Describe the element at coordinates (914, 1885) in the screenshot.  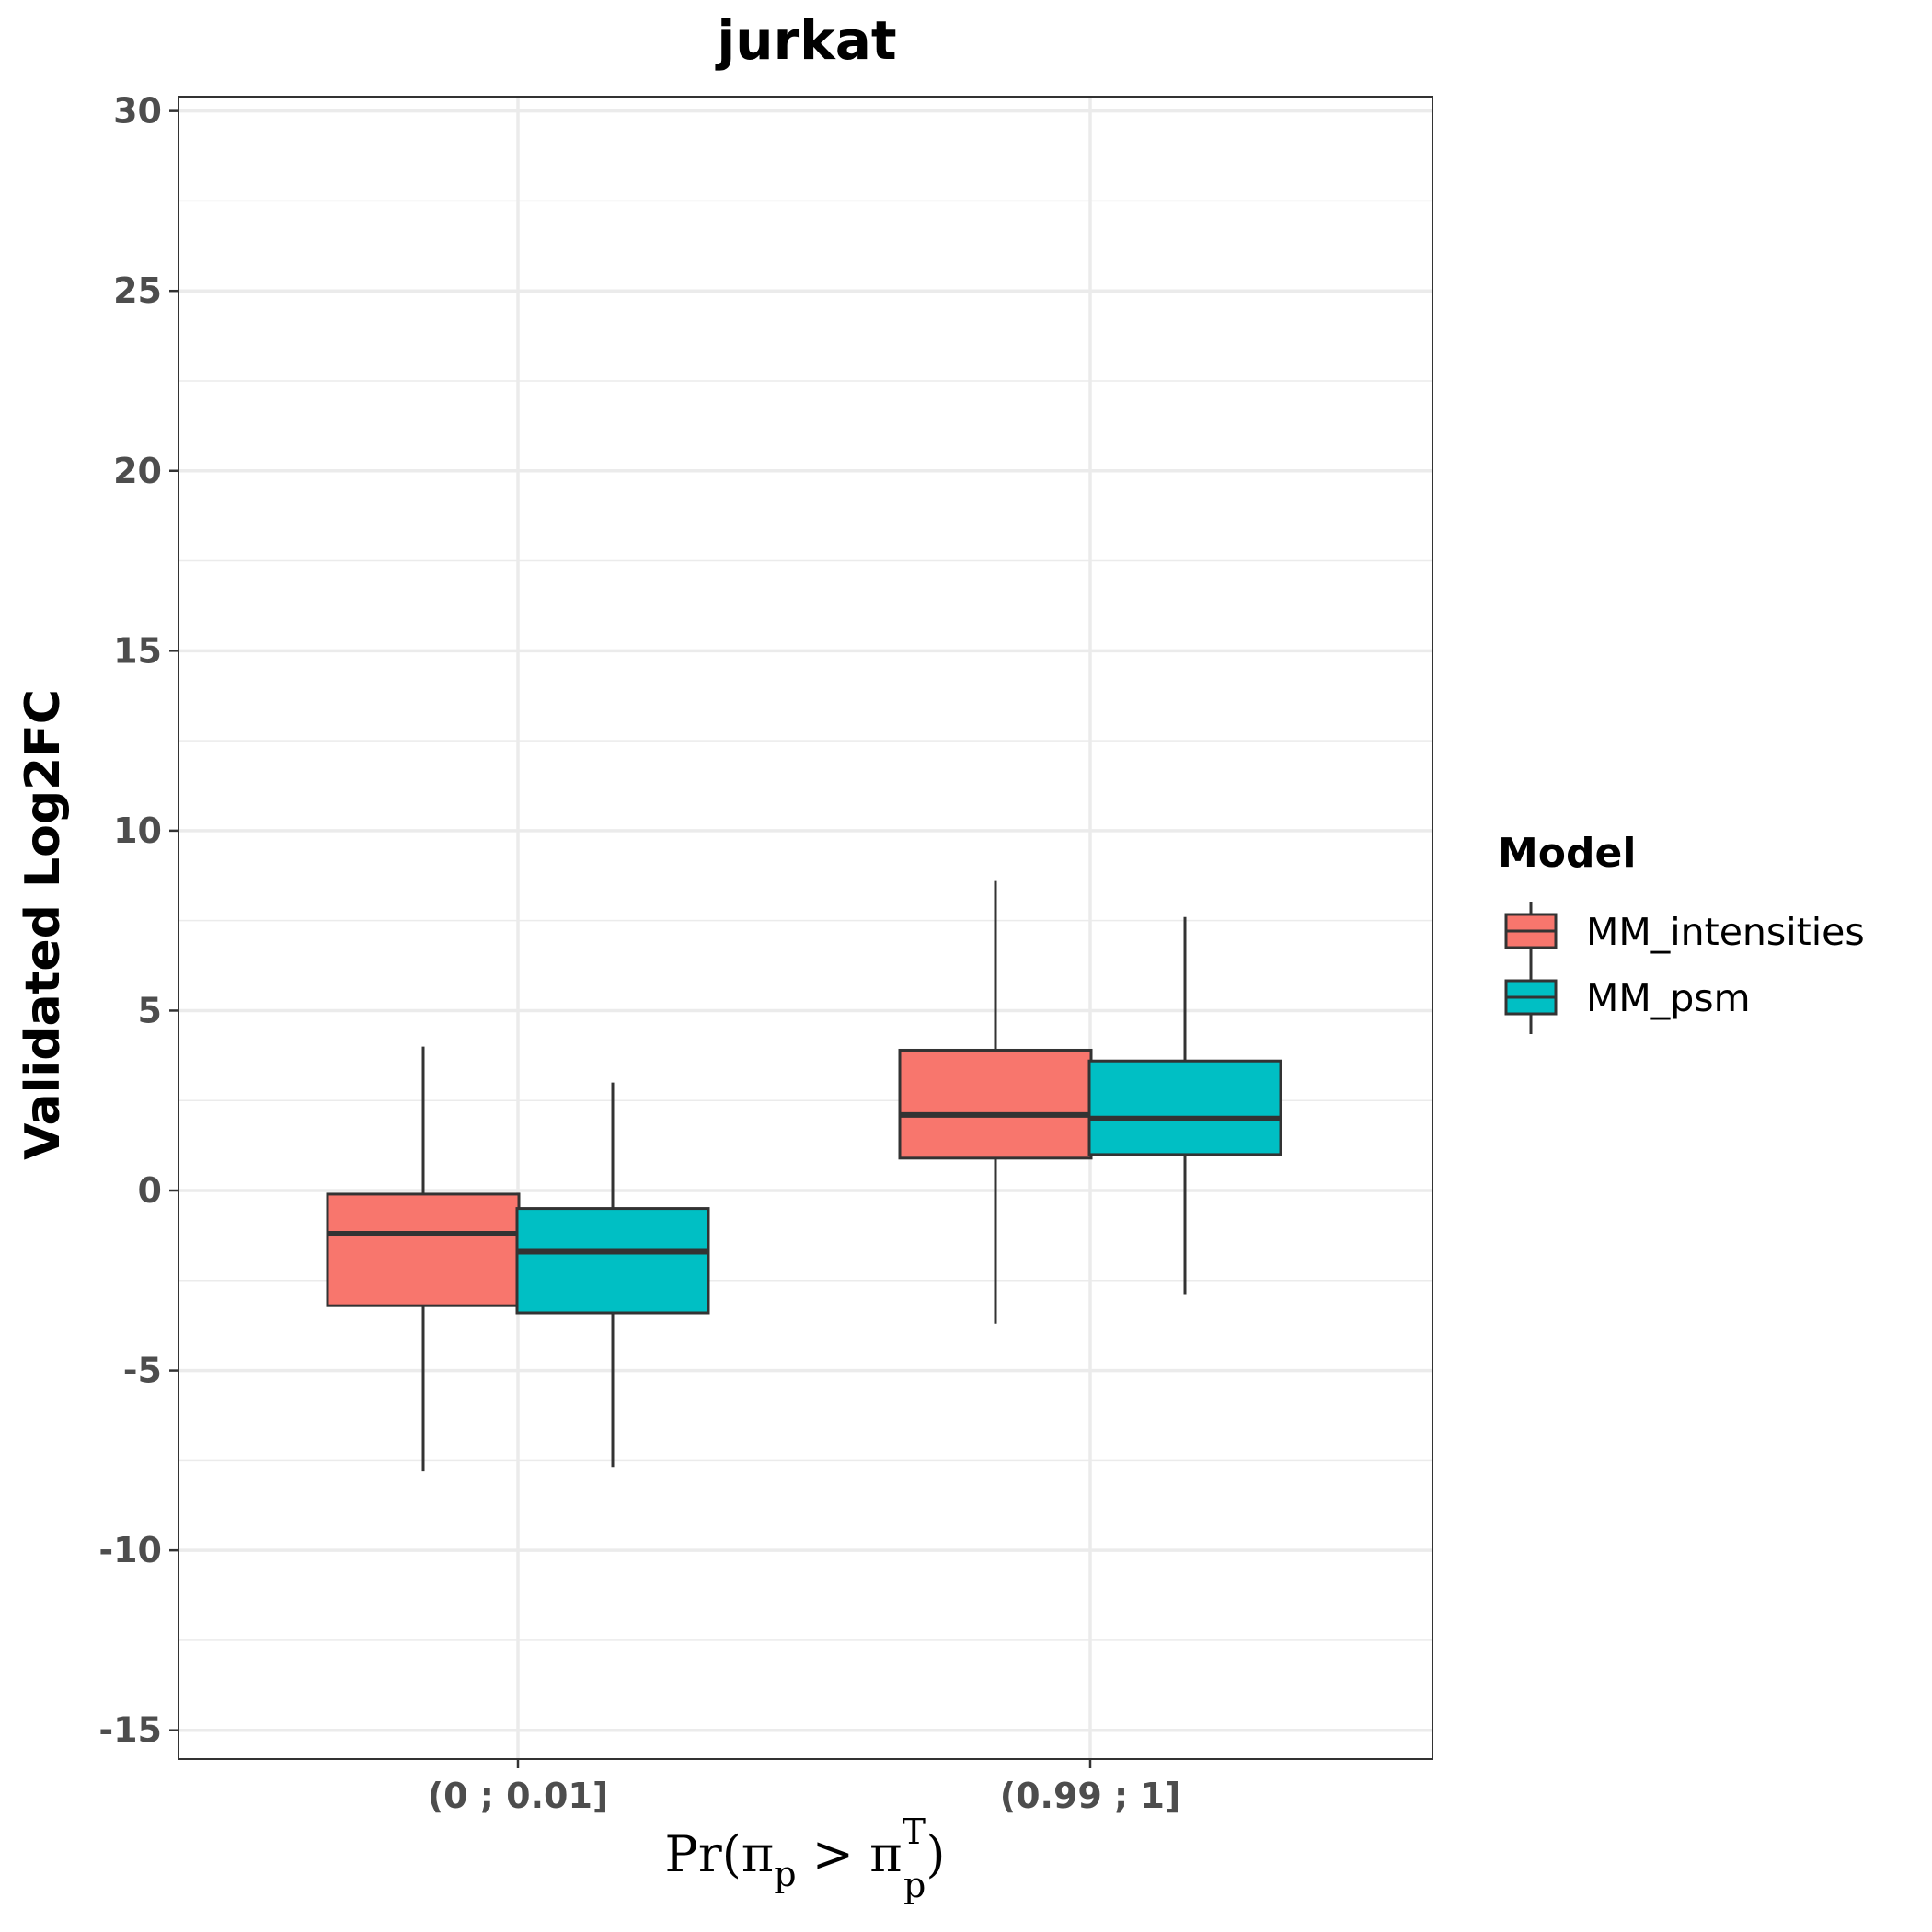
I see `x-label-sub2: p` at that location.